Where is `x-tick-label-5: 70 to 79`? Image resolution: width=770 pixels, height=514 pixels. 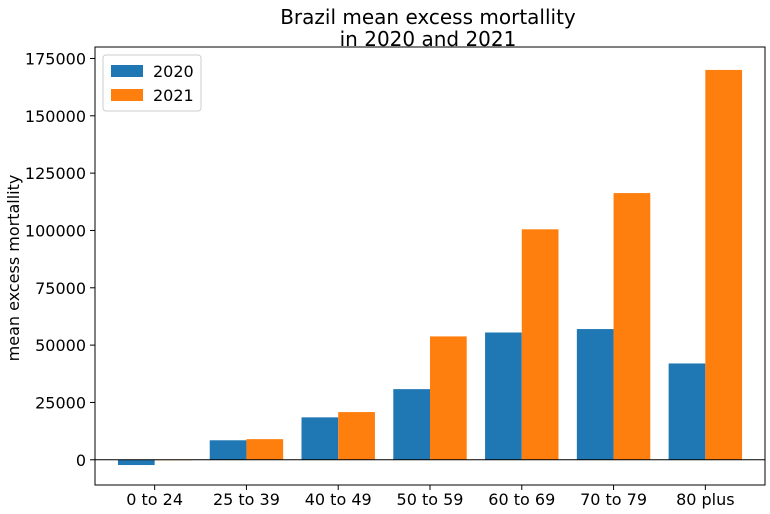 x-tick-label-5: 70 to 79 is located at coordinates (613, 499).